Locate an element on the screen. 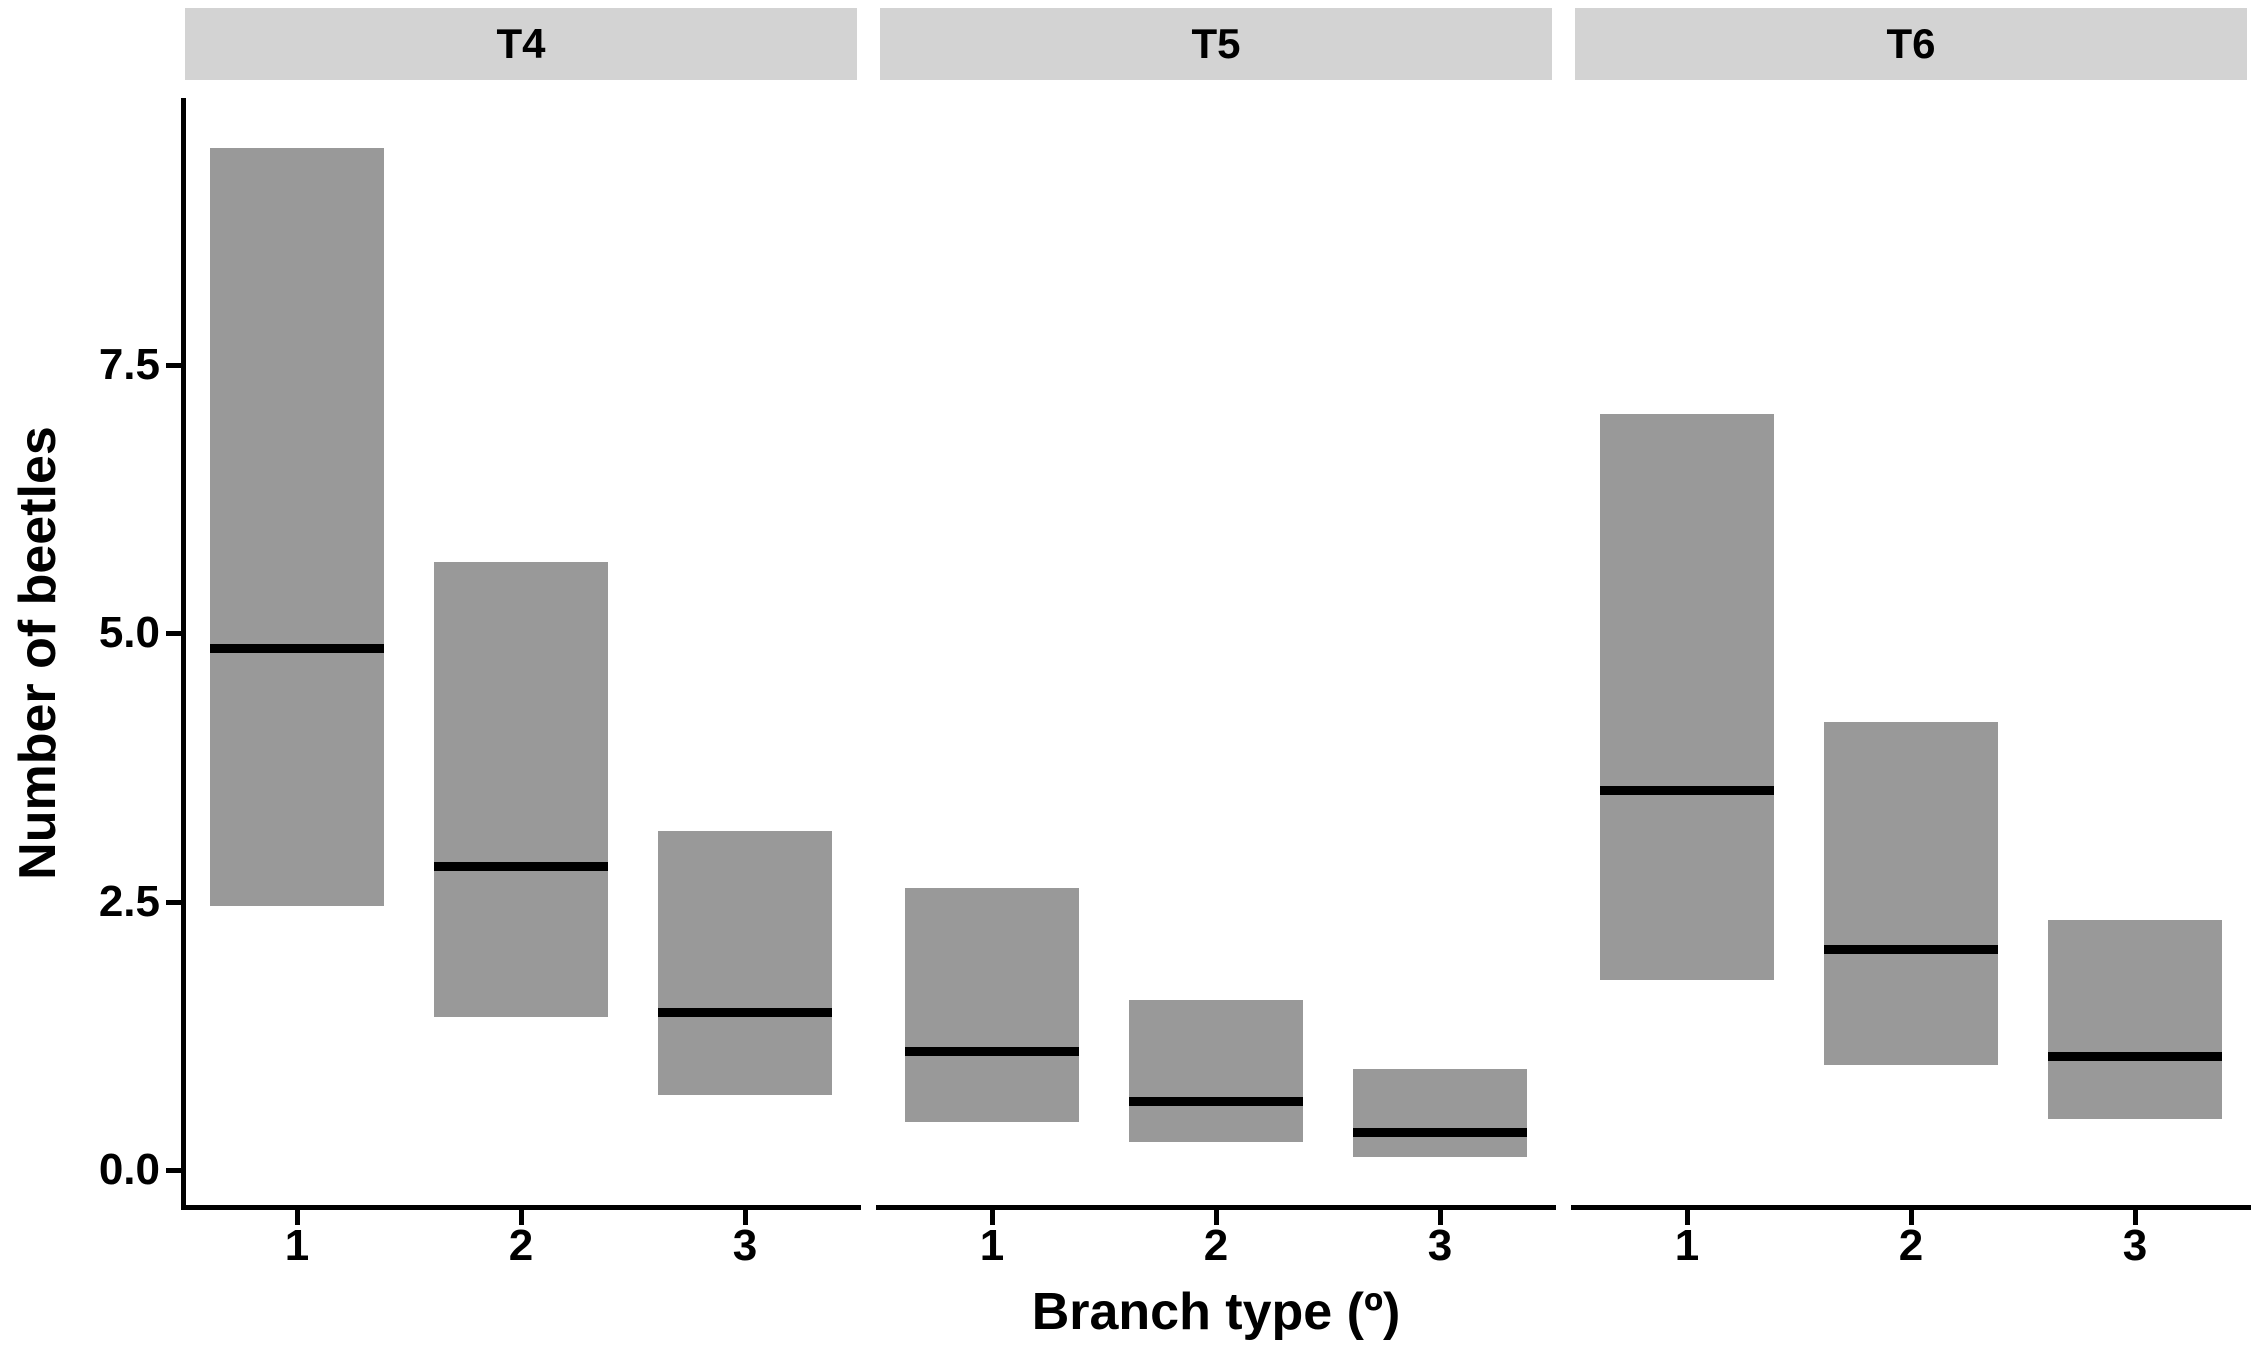 This screenshot has height=1359, width=2251. y-axis-line is located at coordinates (183, 653).